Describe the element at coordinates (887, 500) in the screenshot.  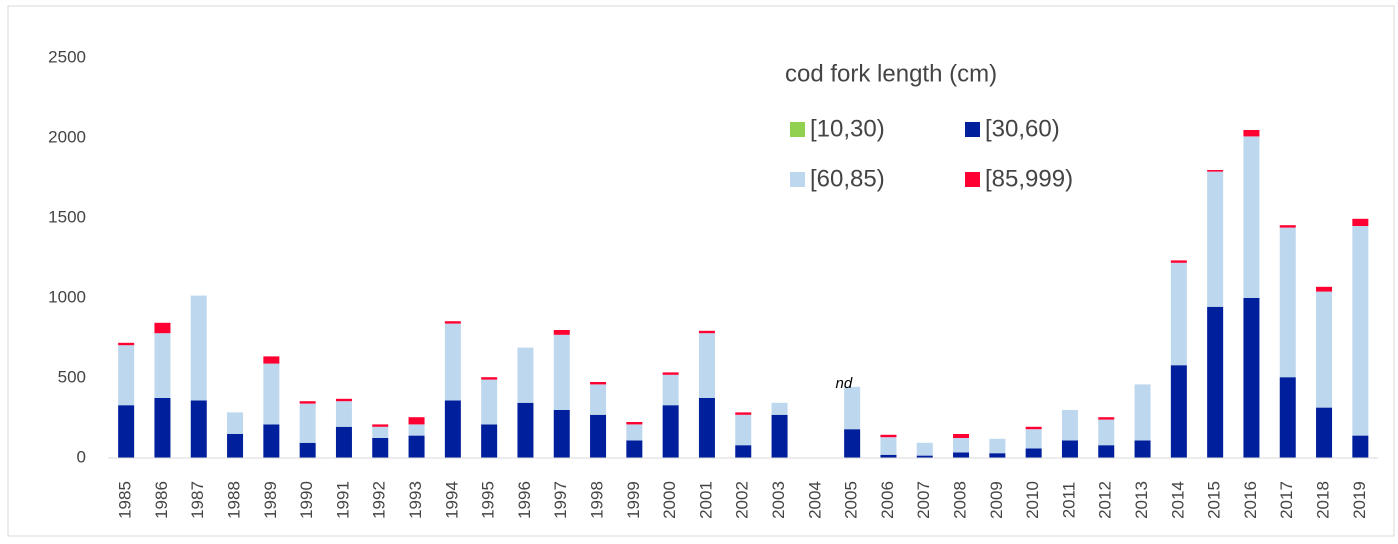
I see `x-tick-label: 2006` at that location.